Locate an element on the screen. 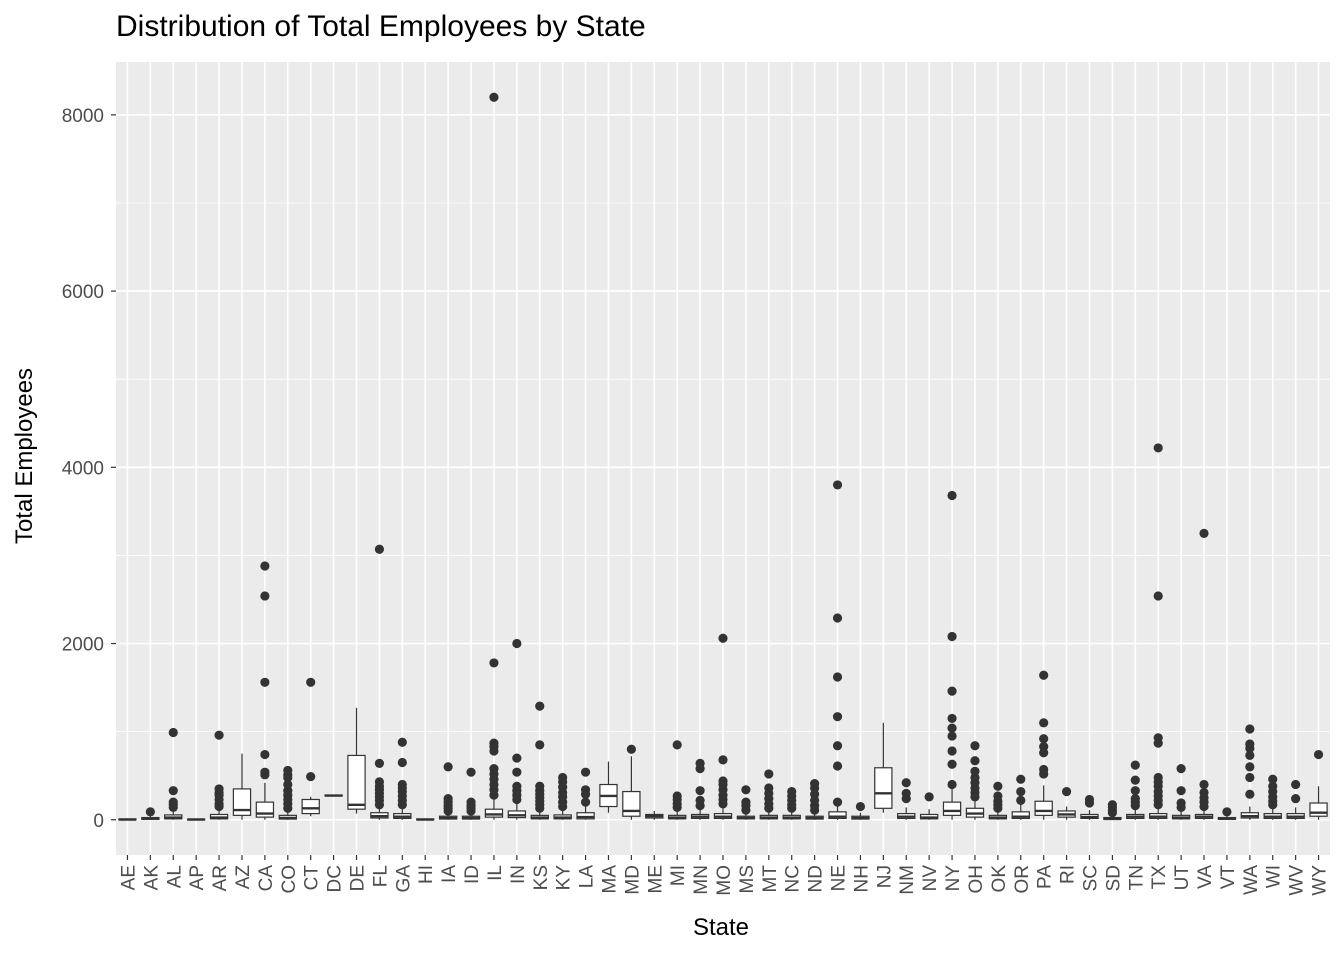 The height and width of the screenshot is (960, 1344). box-ga is located at coordinates (402, 778).